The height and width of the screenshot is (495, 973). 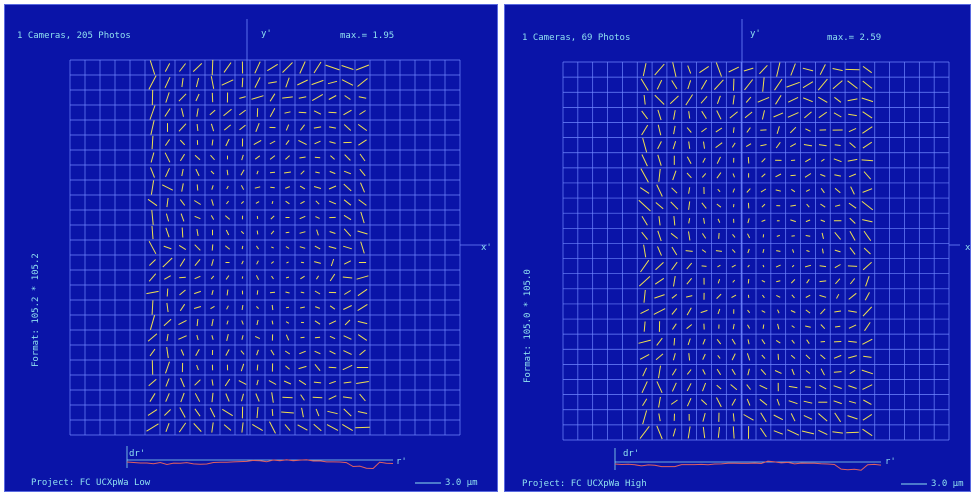 What do you see at coordinates (260, 464) in the screenshot?
I see `radial-distortion-curve` at bounding box center [260, 464].